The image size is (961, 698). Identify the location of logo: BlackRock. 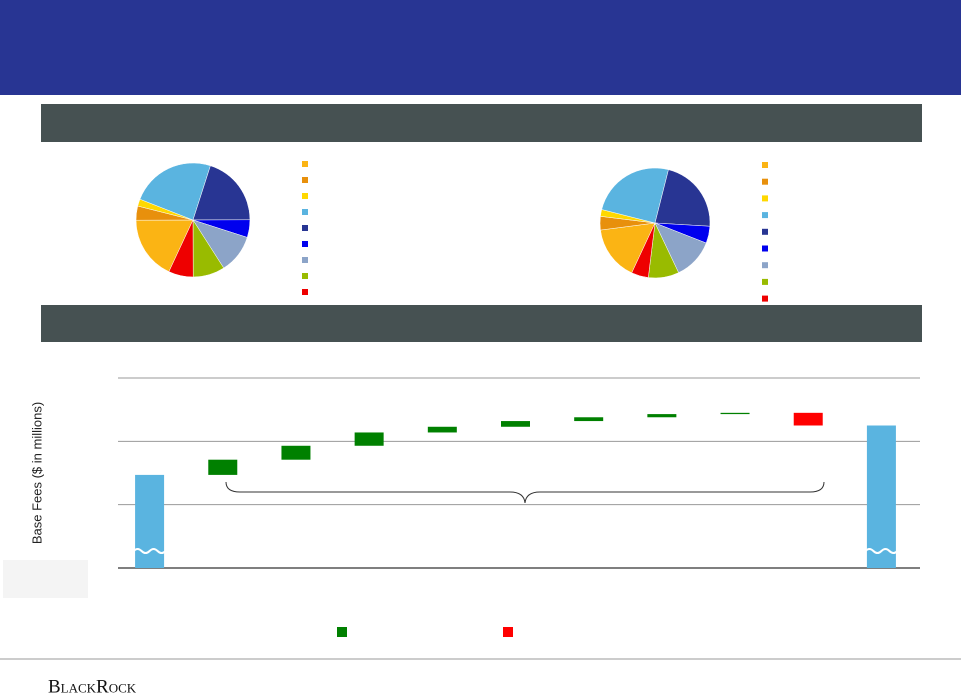
(92, 686).